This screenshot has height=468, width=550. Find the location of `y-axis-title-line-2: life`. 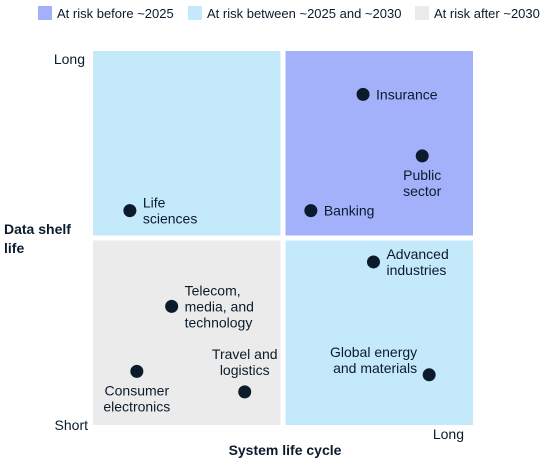

y-axis-title-line-2: life is located at coordinates (14, 248).